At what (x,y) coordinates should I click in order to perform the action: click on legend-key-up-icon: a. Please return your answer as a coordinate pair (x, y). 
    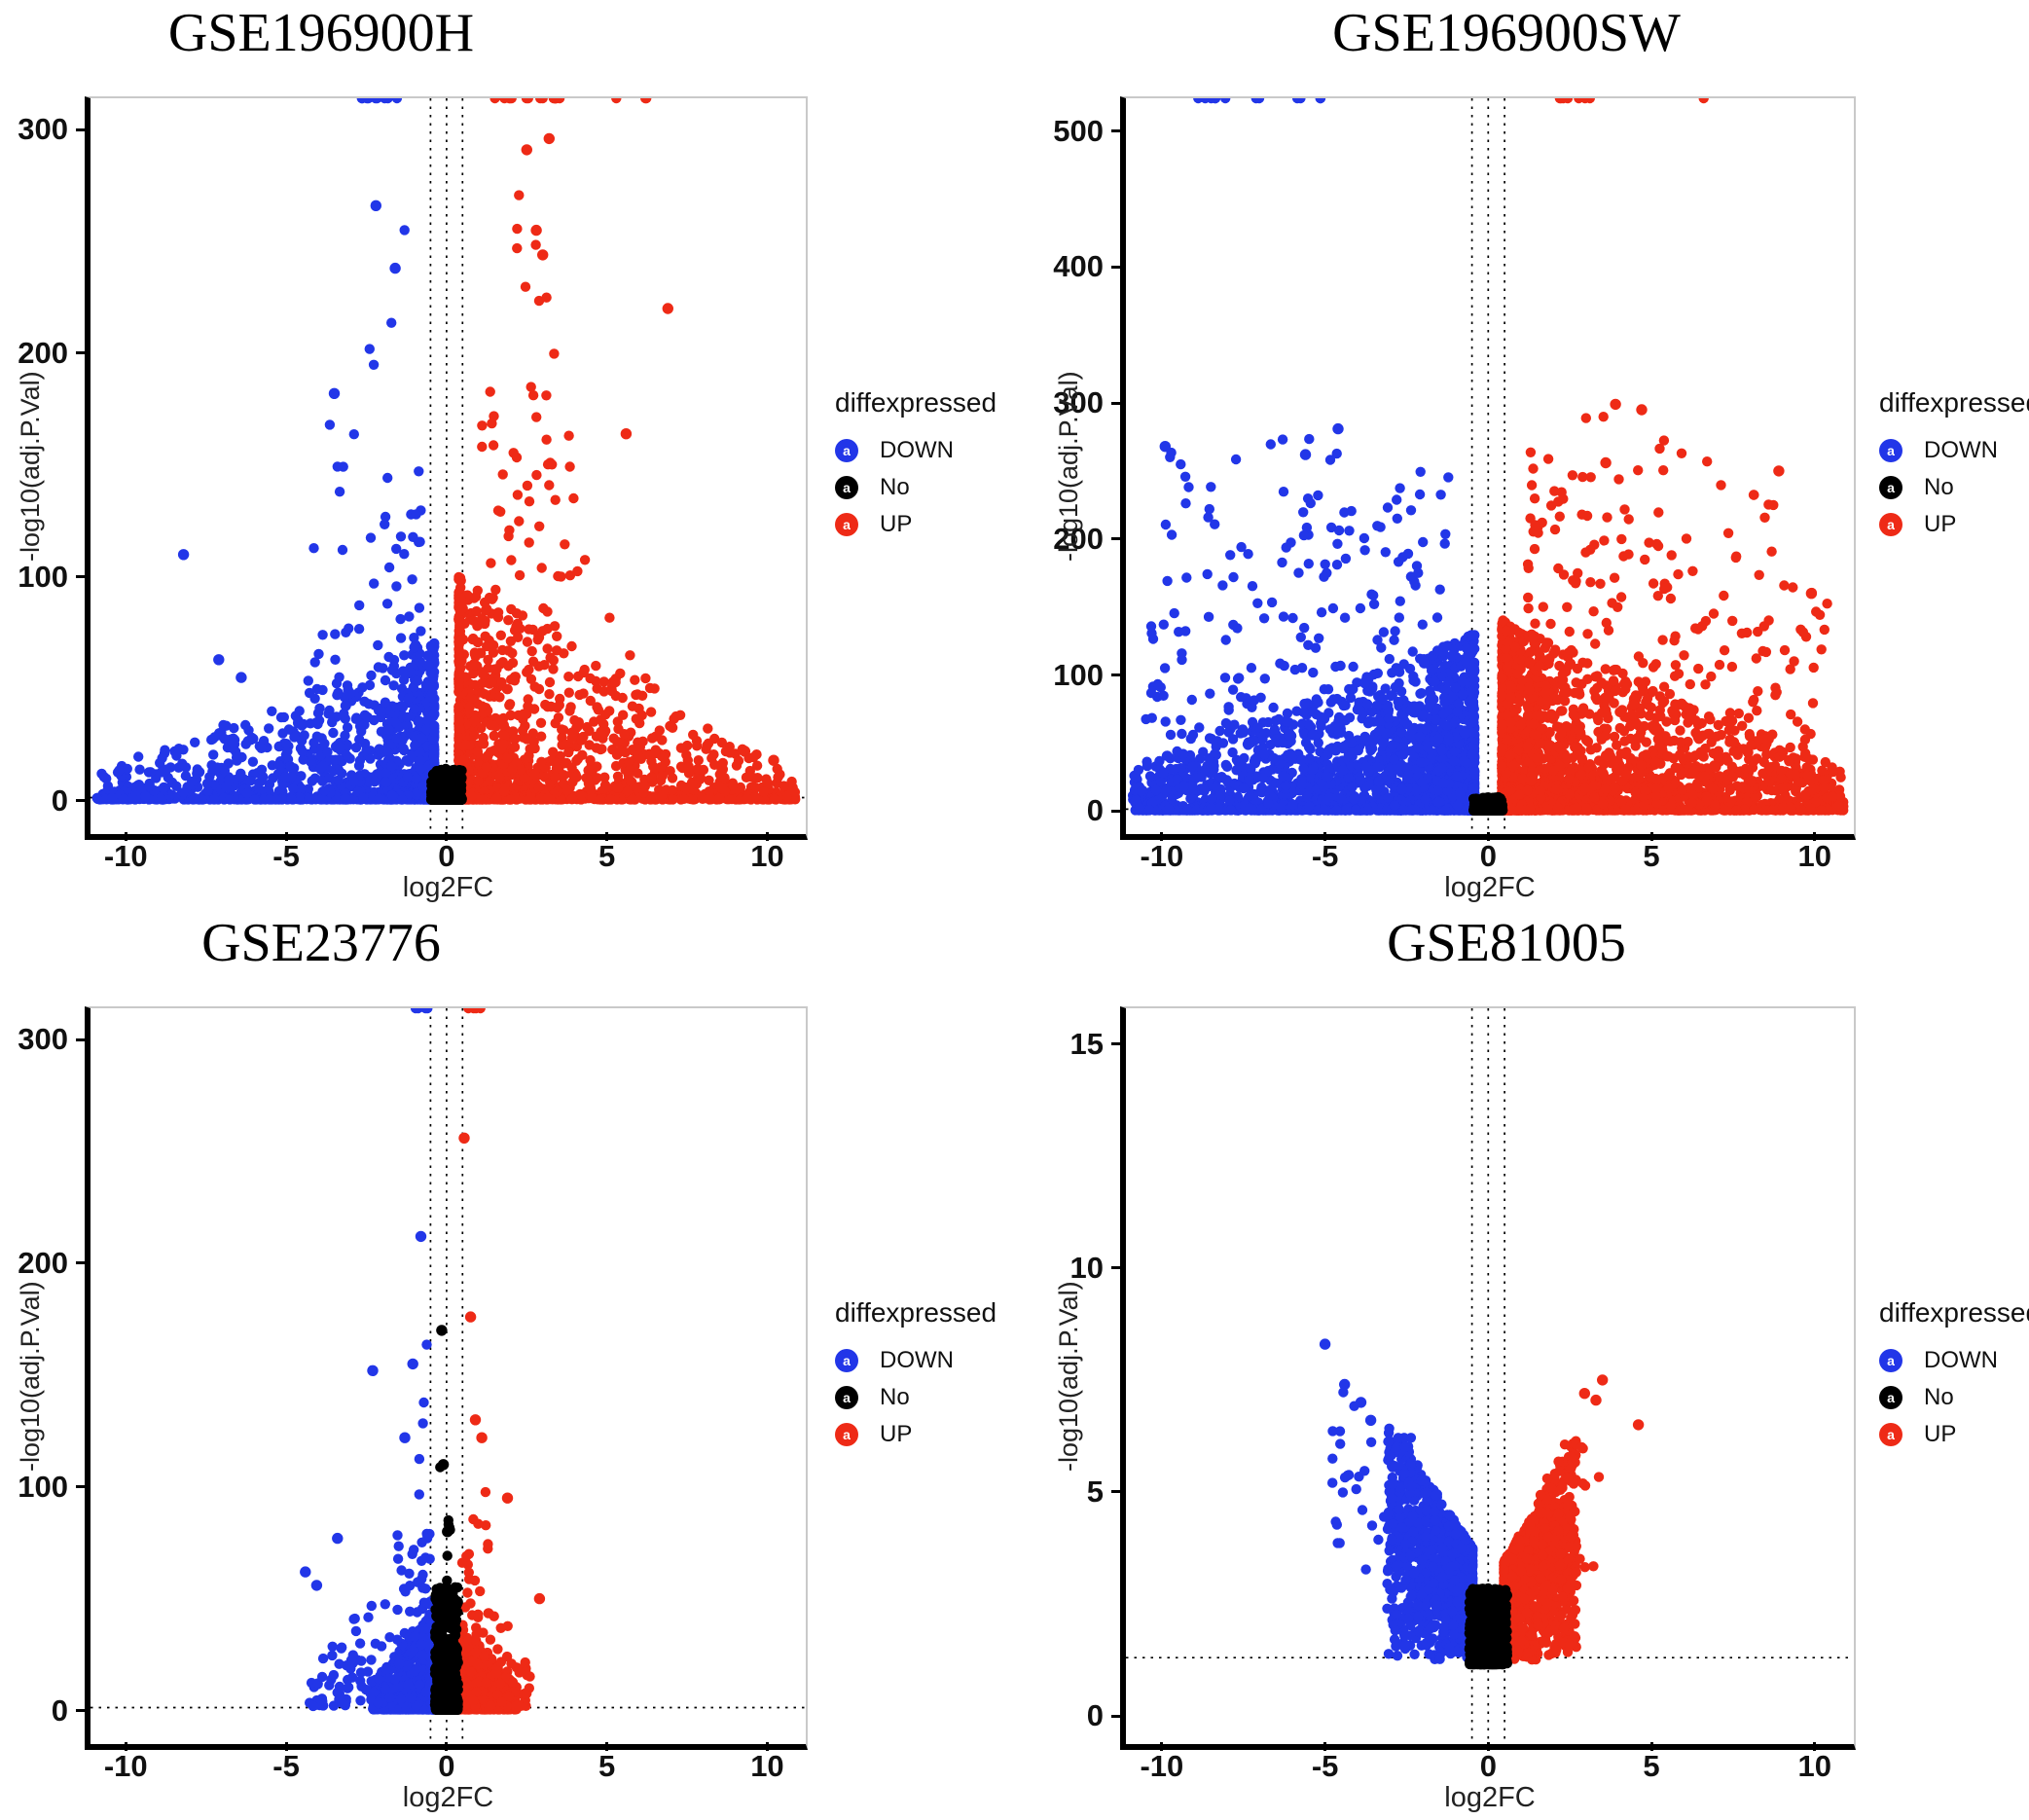
    Looking at the image, I should click on (846, 1434).